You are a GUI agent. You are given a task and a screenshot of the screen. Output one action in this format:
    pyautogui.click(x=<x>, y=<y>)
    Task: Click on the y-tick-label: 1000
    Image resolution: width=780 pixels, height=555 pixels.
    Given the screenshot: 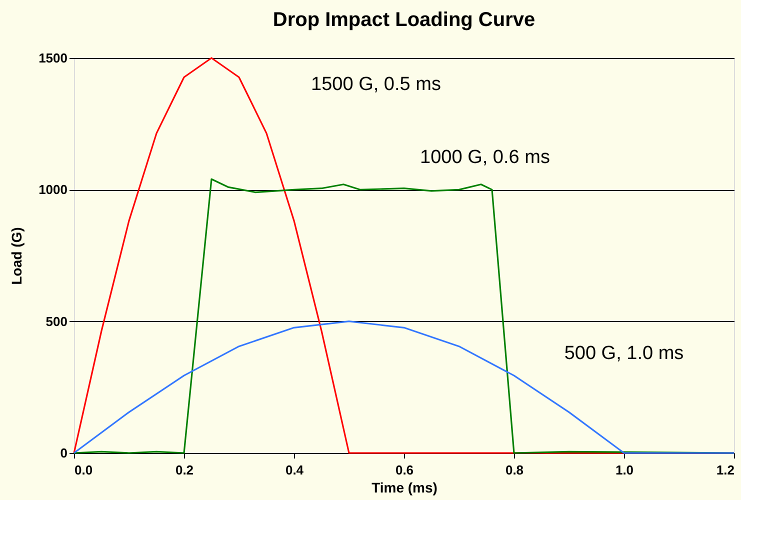 What is the action you would take?
    pyautogui.click(x=53, y=190)
    